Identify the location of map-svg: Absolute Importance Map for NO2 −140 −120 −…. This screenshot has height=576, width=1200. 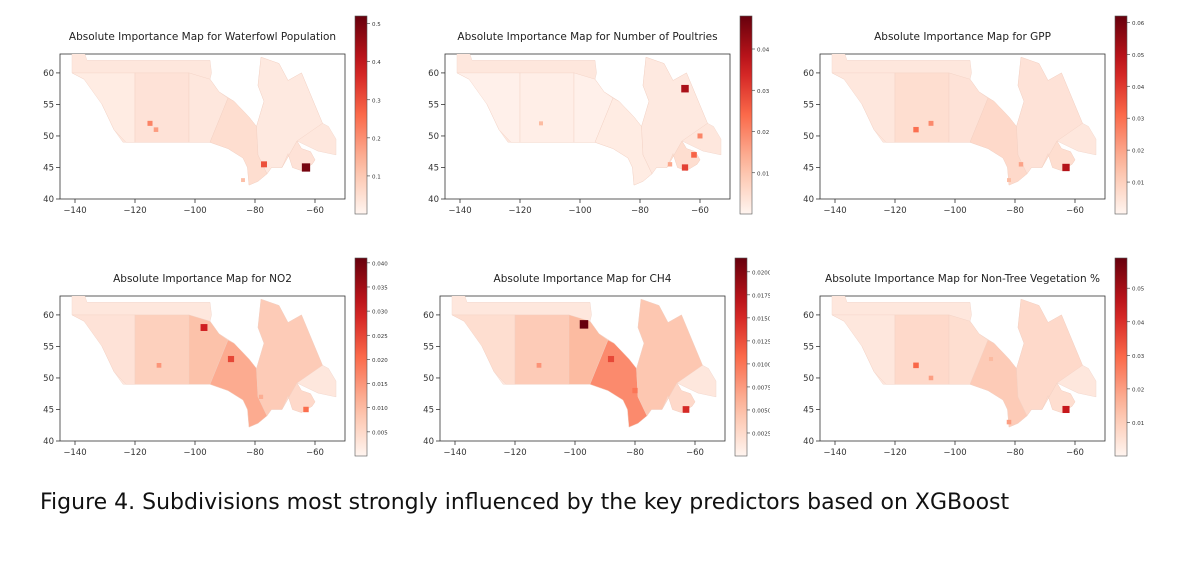
(215, 357).